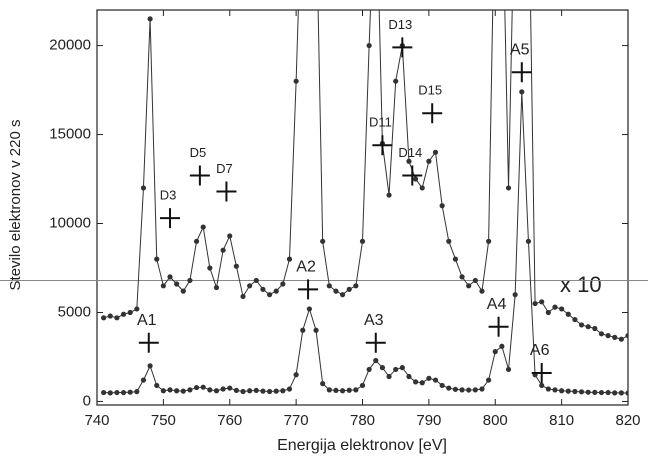  Describe the element at coordinates (15, 205) in the screenshot. I see `y-axis-label: Stevilo elektronov v 220 s` at that location.